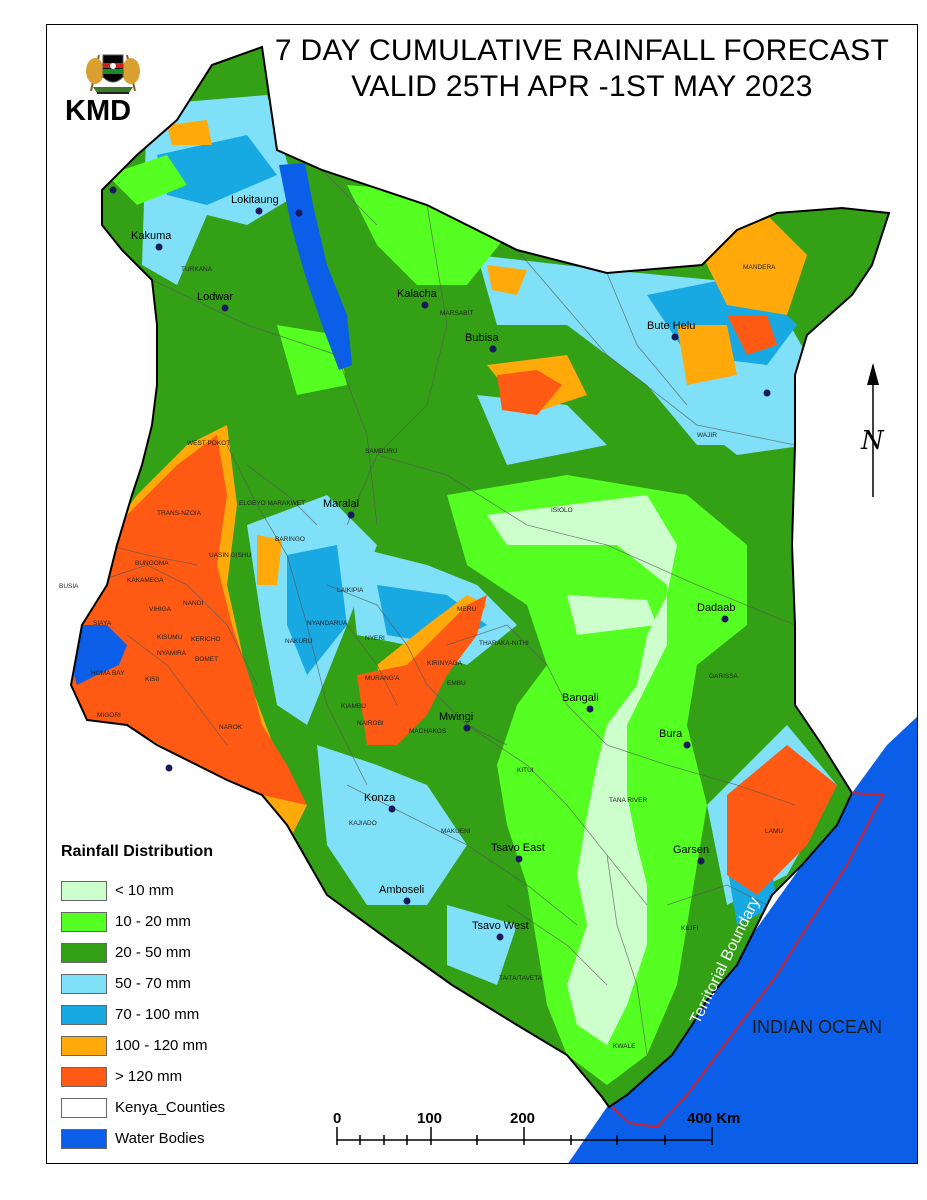 The height and width of the screenshot is (1200, 927). I want to click on title-line-1: 7 DAY CUMULATIVE RAINFALL FORECAST, so click(582, 50).